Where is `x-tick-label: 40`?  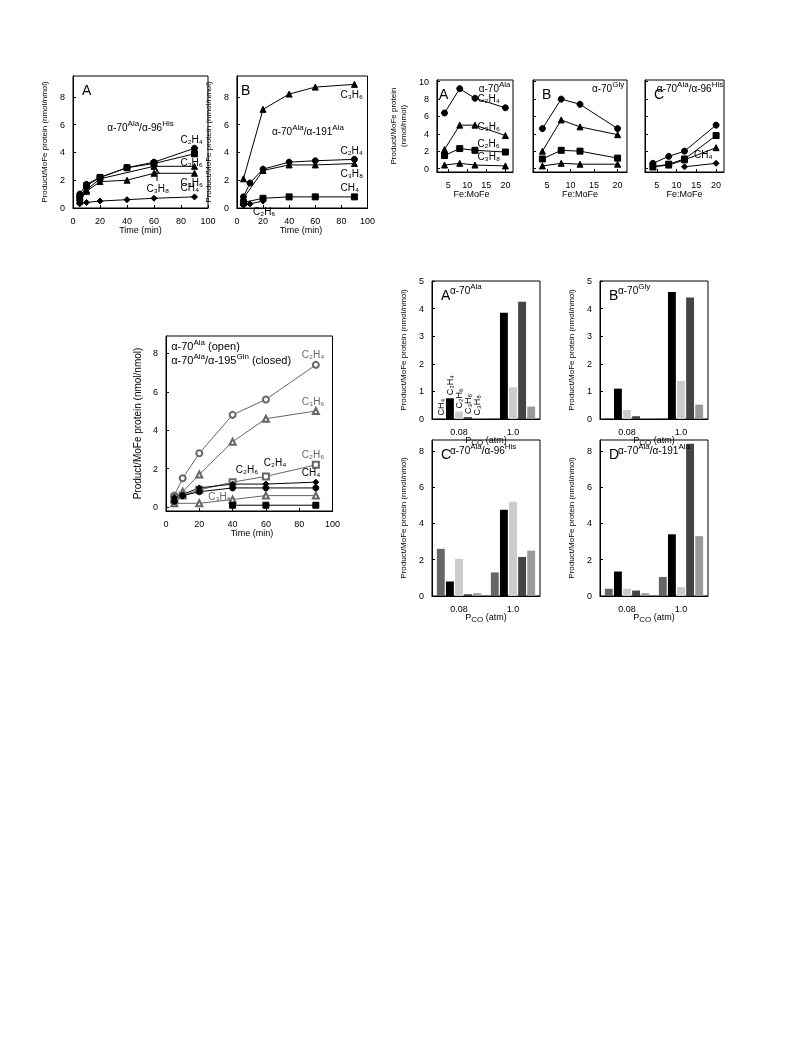 x-tick-label: 40 is located at coordinates (289, 220).